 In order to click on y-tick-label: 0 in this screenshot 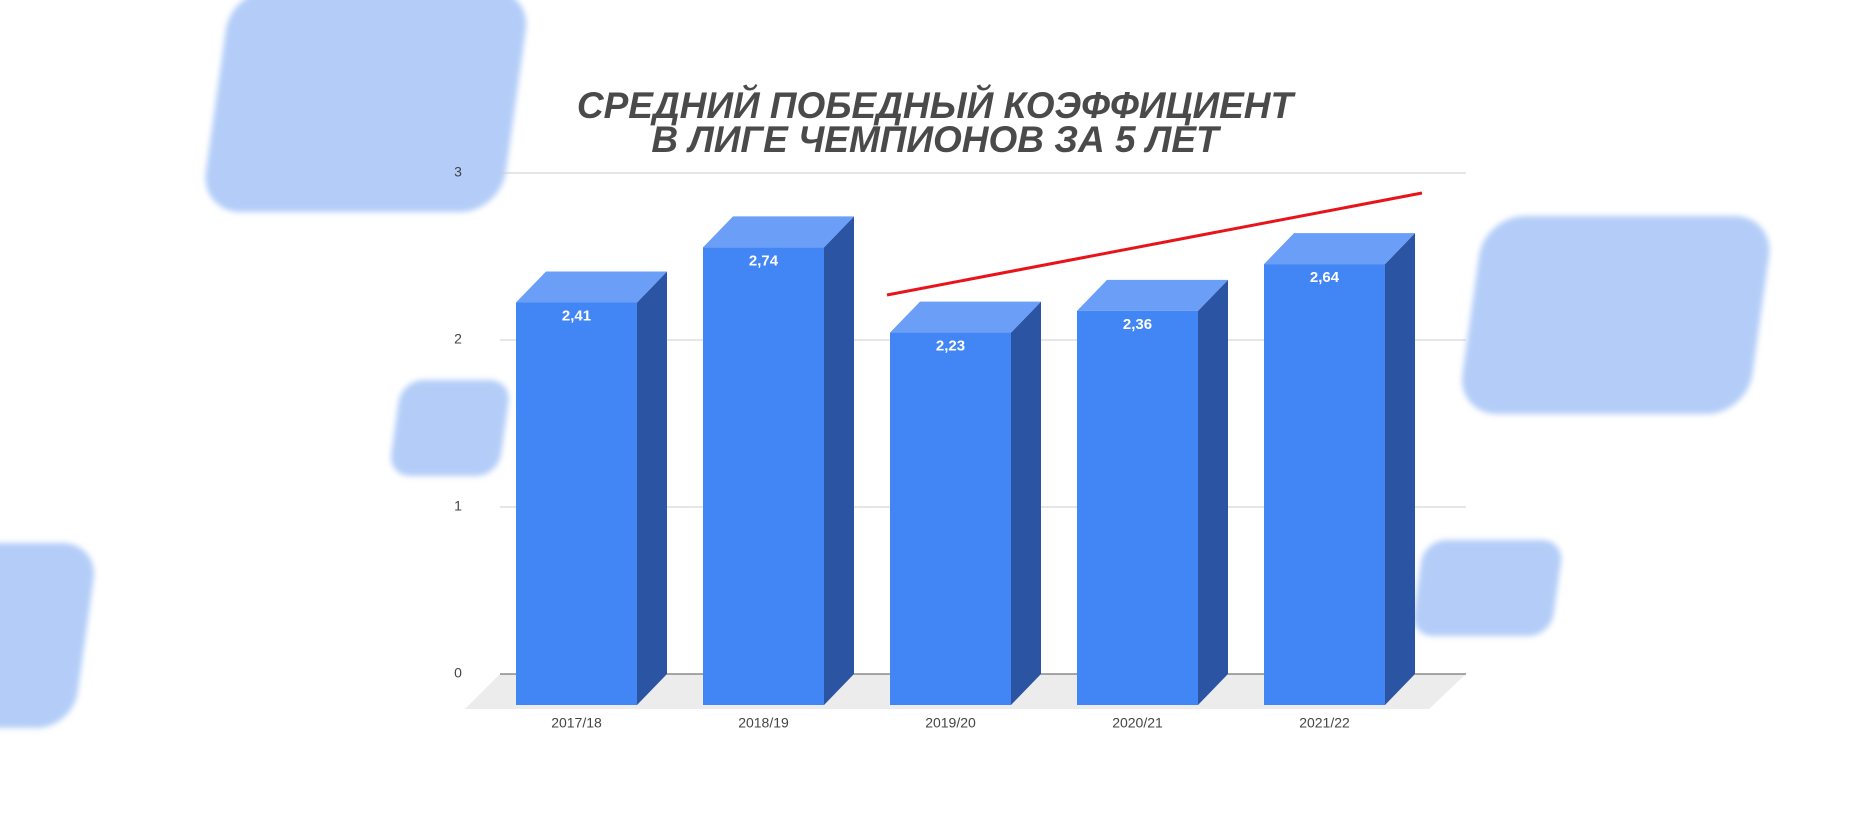, I will do `click(458, 673)`.